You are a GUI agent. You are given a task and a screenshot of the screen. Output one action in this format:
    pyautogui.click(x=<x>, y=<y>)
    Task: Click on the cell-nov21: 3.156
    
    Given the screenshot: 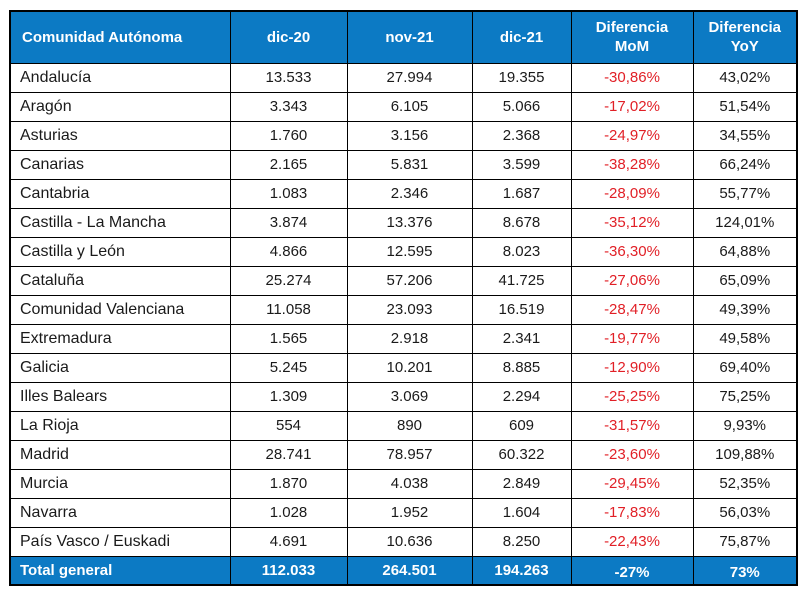 What is the action you would take?
    pyautogui.click(x=409, y=135)
    